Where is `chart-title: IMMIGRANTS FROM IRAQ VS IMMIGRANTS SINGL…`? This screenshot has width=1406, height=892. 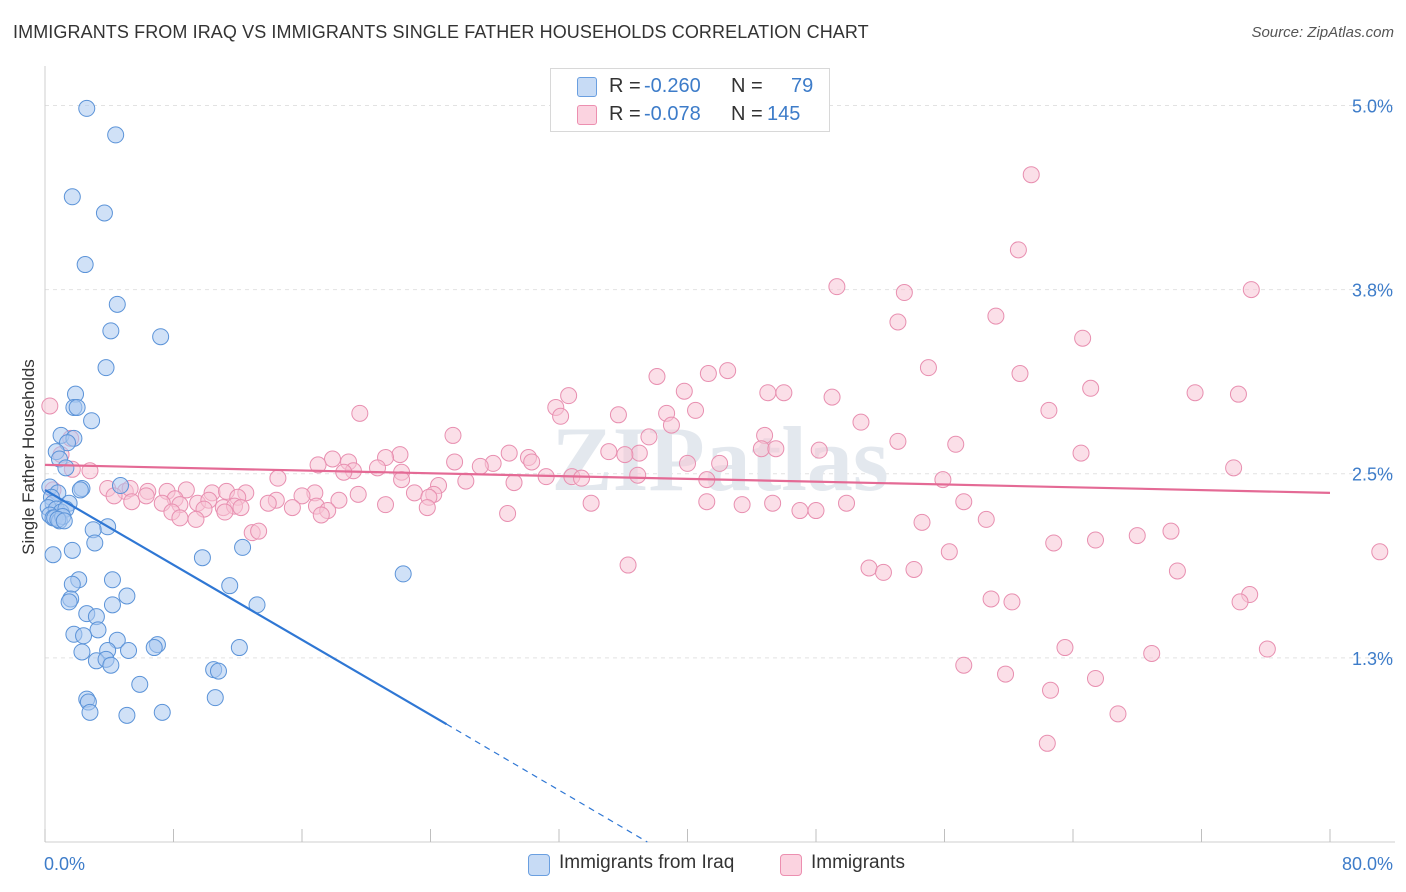
chart-title: IMMIGRANTS FROM IRAQ VS IMMIGRANTS SINGL… is located at coordinates (441, 32).